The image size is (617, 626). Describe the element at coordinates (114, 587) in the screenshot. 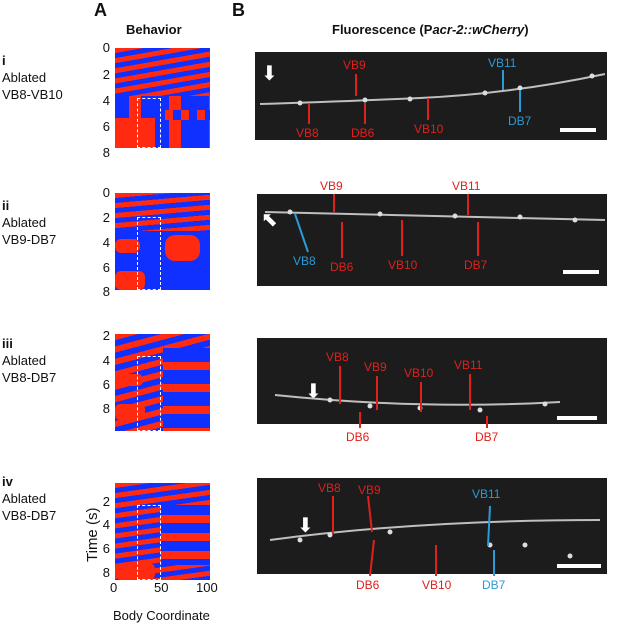

I see `x-tick: 0` at that location.